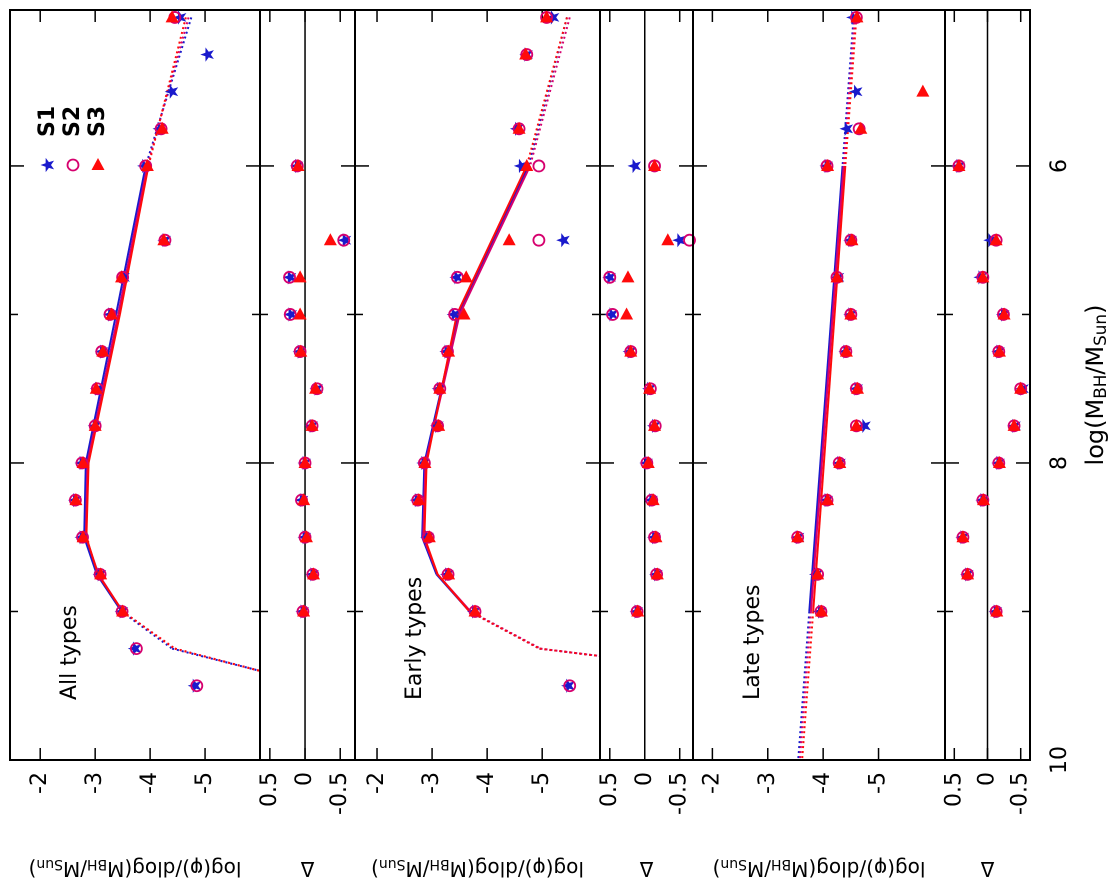 The height and width of the screenshot is (892, 1117). What do you see at coordinates (1095, 432) in the screenshot?
I see `x-axis-label-part: log(M` at bounding box center [1095, 432].